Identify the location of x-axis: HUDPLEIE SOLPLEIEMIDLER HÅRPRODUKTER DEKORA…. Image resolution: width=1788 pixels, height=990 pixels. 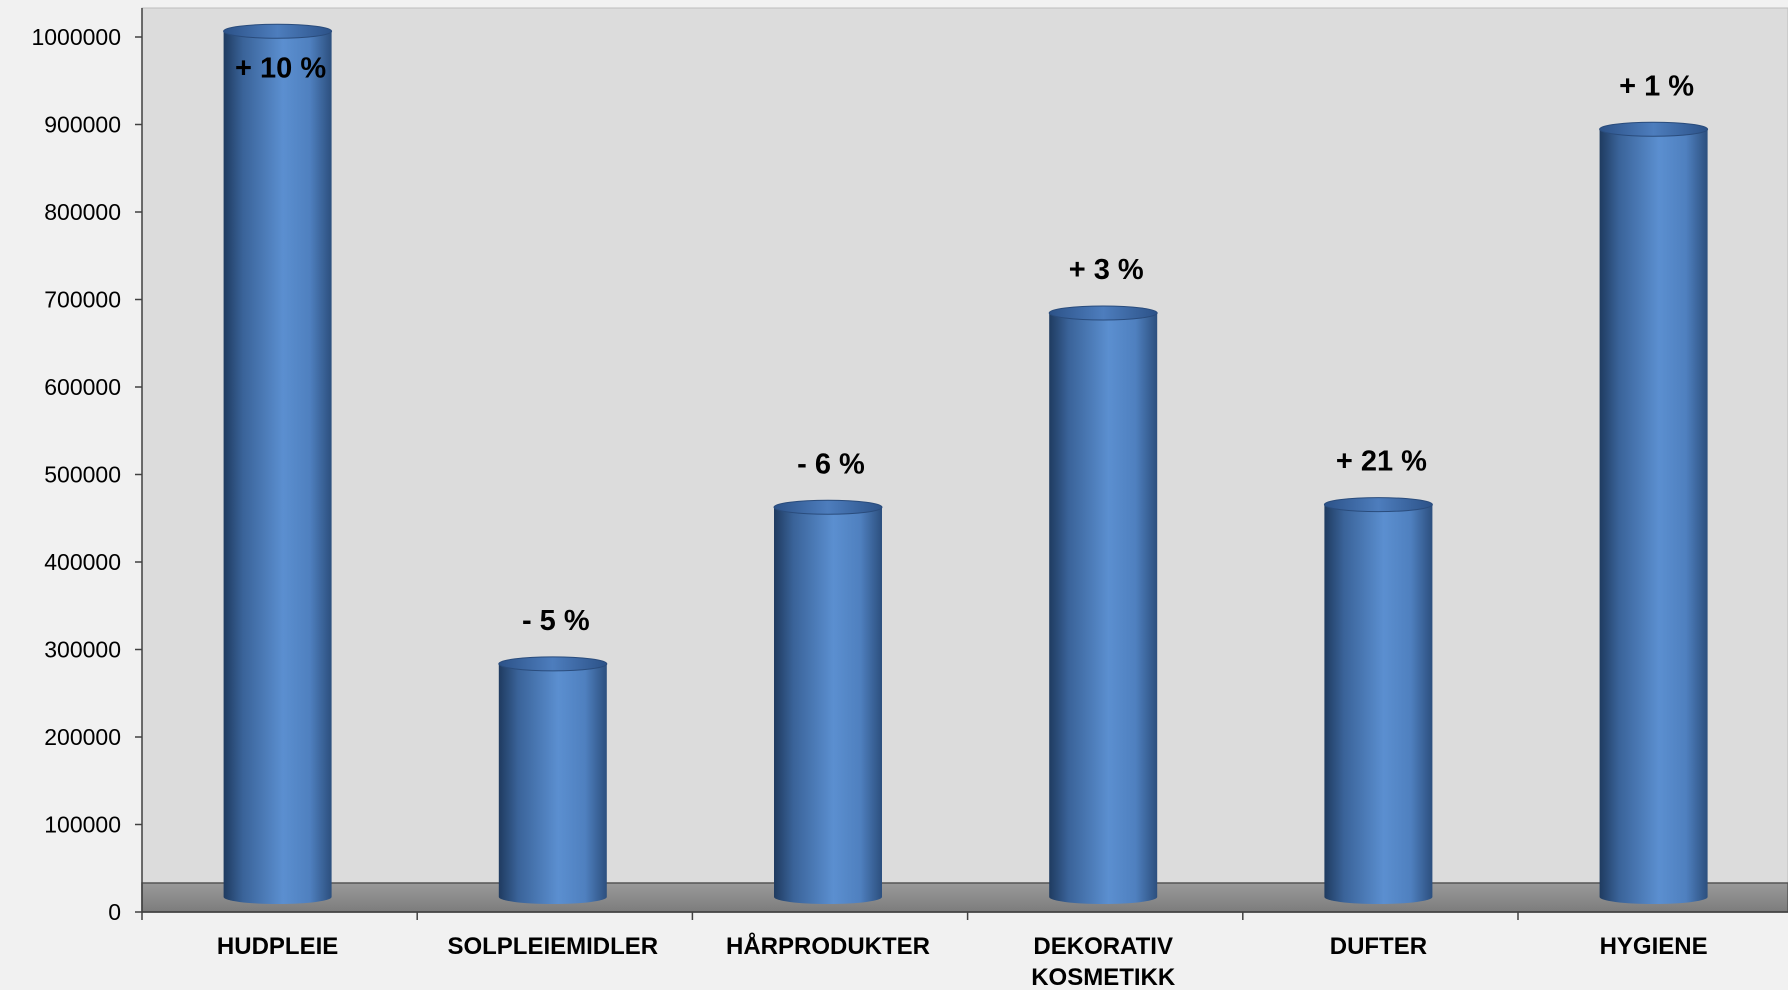
(964, 950).